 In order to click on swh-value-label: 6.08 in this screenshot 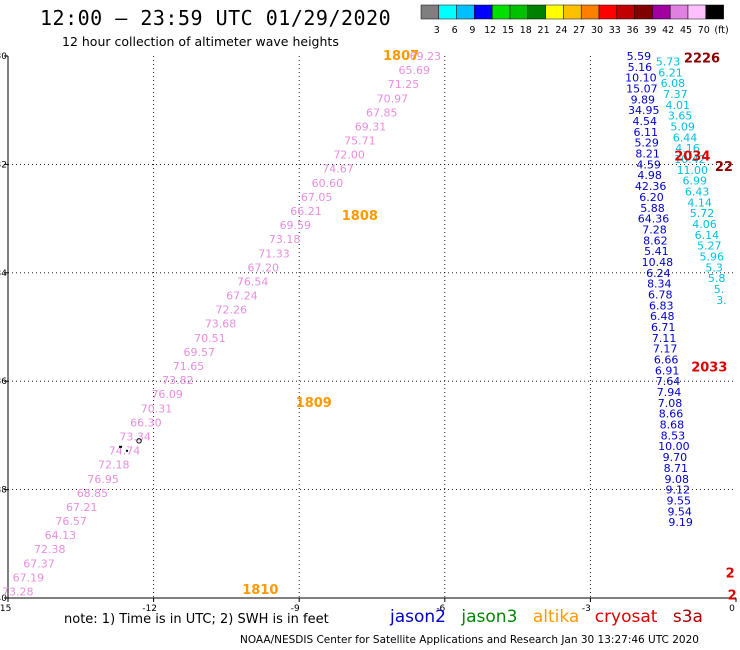, I will do `click(673, 83)`.